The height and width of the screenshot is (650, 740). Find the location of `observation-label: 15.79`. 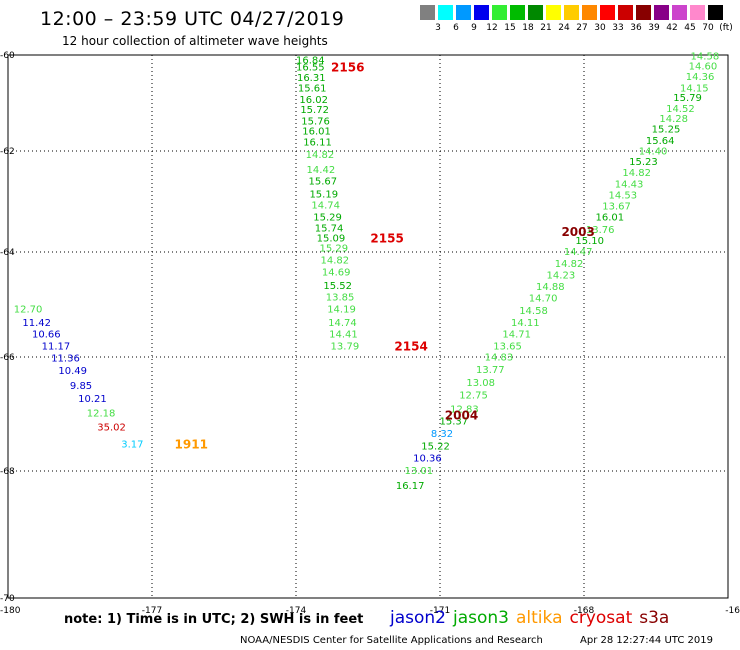

observation-label: 15.79 is located at coordinates (687, 98).